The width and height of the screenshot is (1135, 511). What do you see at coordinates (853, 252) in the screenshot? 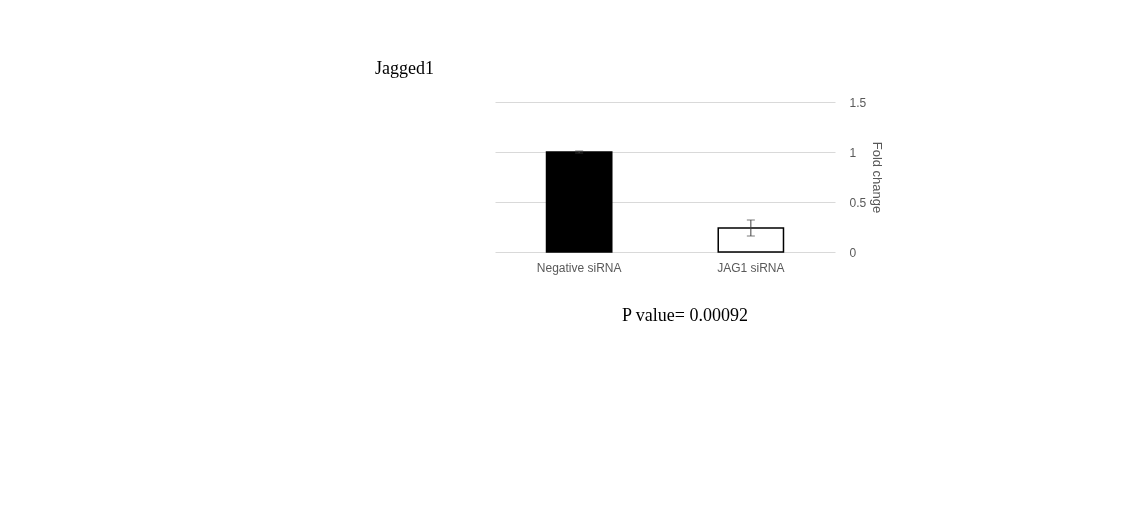
I see `y-tick-label: 0` at bounding box center [853, 252].